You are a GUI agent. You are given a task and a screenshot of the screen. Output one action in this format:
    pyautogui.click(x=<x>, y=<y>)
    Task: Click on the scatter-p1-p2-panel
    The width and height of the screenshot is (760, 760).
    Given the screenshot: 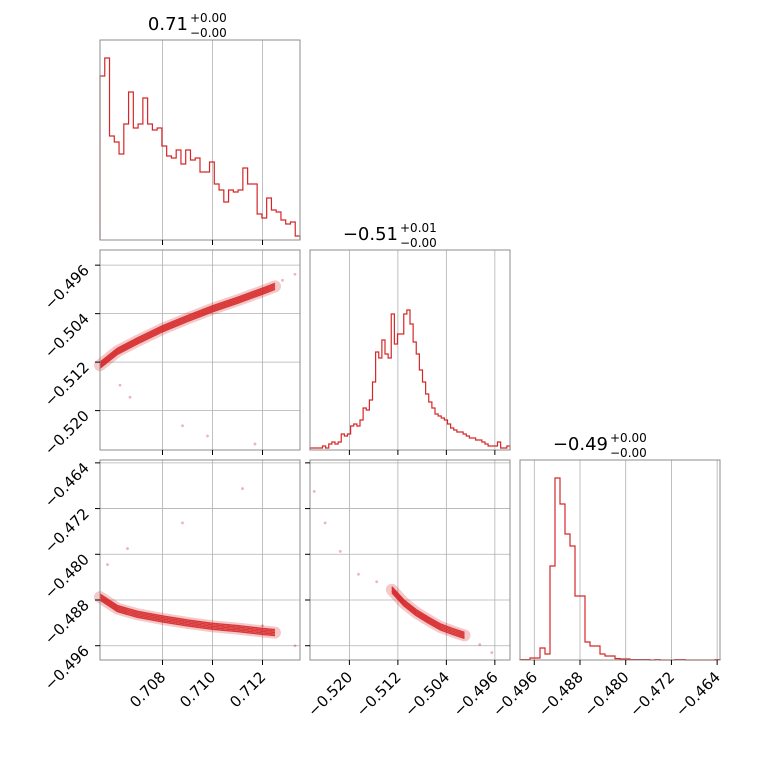 What is the action you would take?
    pyautogui.click(x=197, y=352)
    